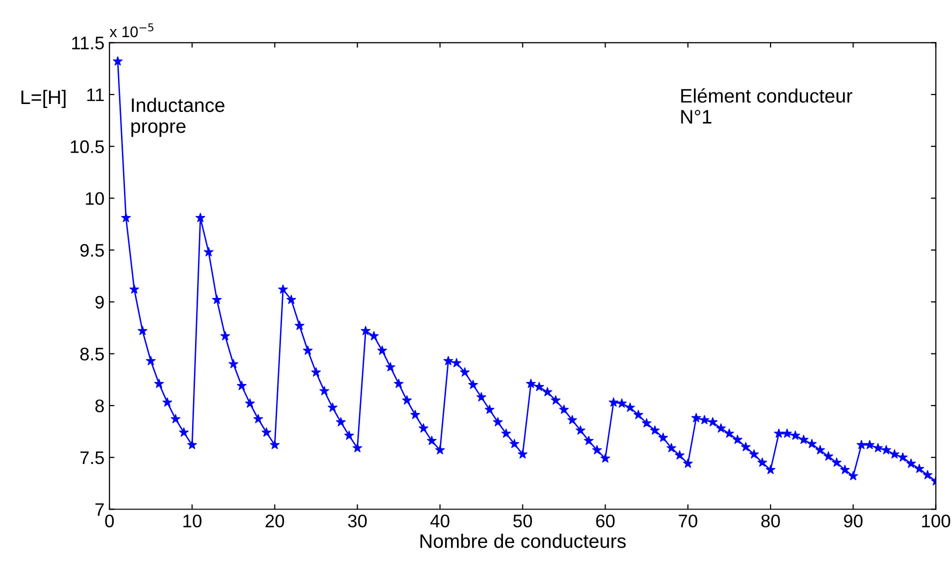 The width and height of the screenshot is (952, 569). What do you see at coordinates (936, 521) in the screenshot?
I see `x-tick-label: 100` at bounding box center [936, 521].